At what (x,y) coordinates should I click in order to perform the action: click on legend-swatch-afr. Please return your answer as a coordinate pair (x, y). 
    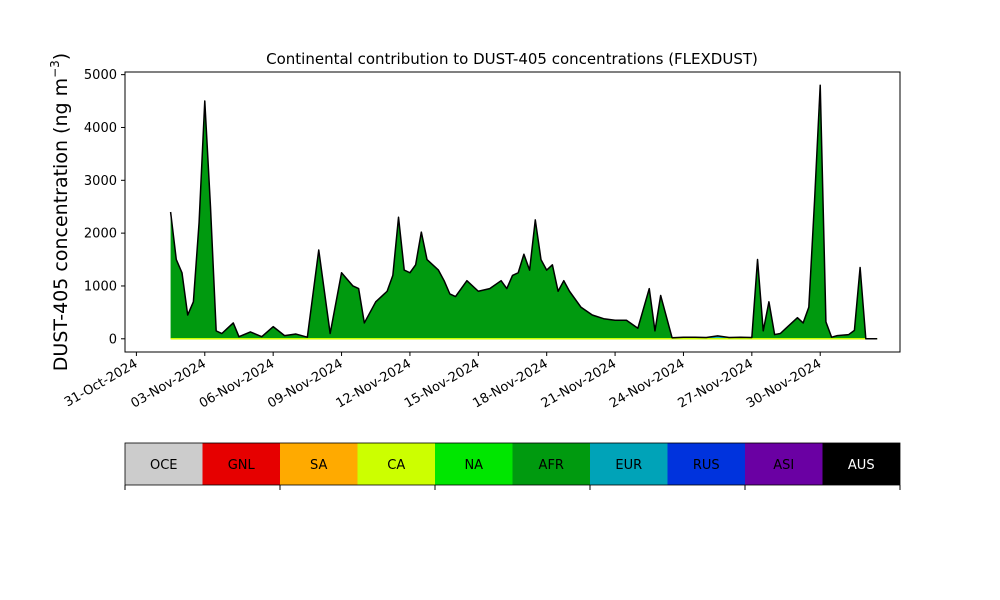
    Looking at the image, I should click on (551, 464).